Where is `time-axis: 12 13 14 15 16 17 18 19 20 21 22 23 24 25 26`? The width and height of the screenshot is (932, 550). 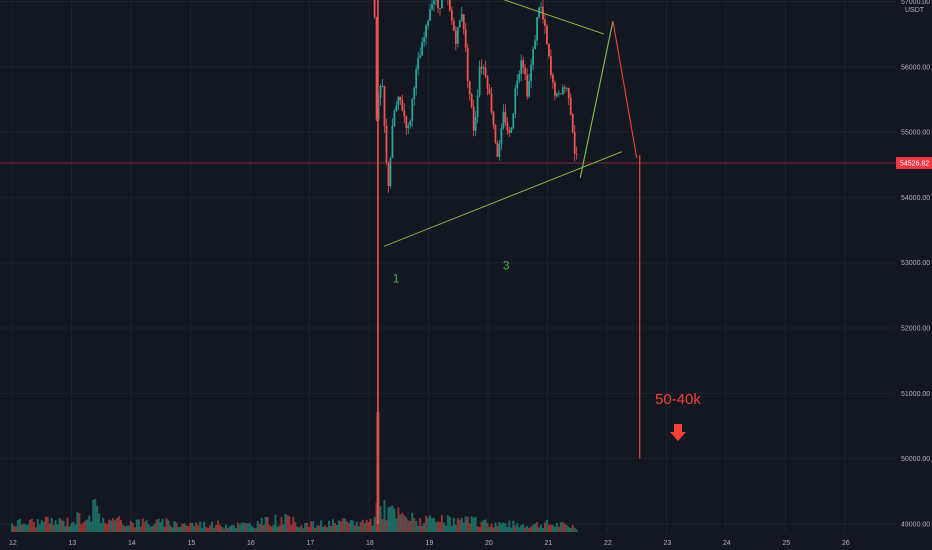
time-axis: 12 13 14 15 16 17 18 19 20 21 22 23 24 25 26 is located at coordinates (429, 543).